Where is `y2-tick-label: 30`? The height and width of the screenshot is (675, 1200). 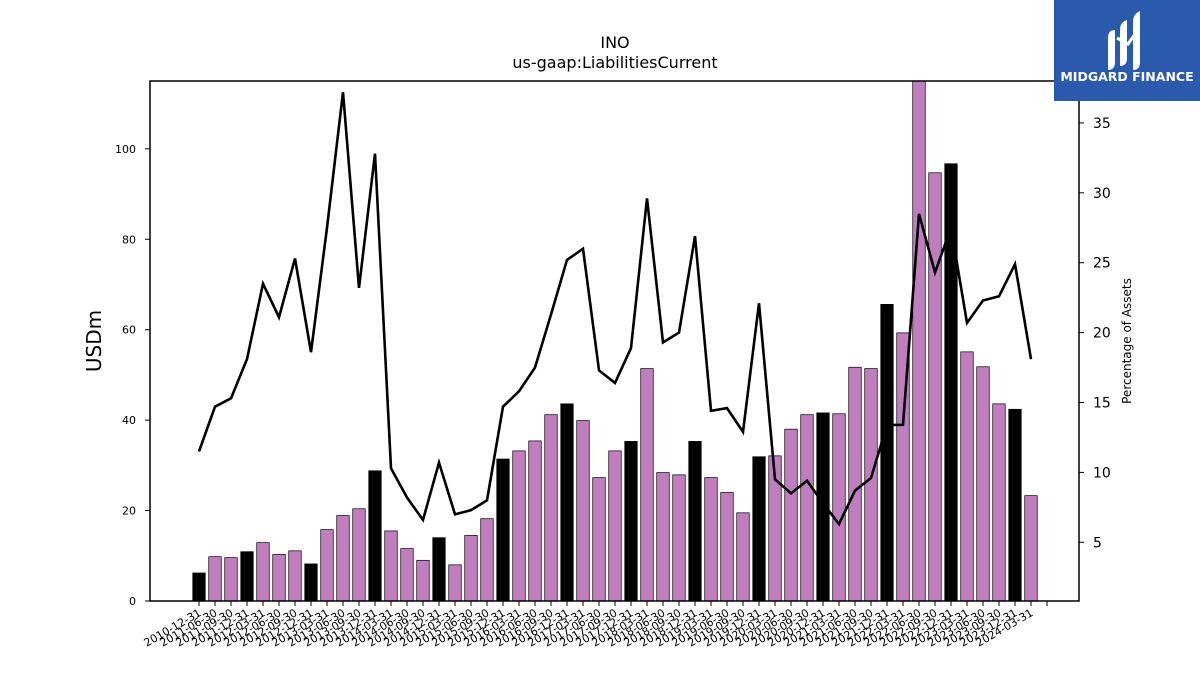
y2-tick-label: 30 is located at coordinates (1102, 194).